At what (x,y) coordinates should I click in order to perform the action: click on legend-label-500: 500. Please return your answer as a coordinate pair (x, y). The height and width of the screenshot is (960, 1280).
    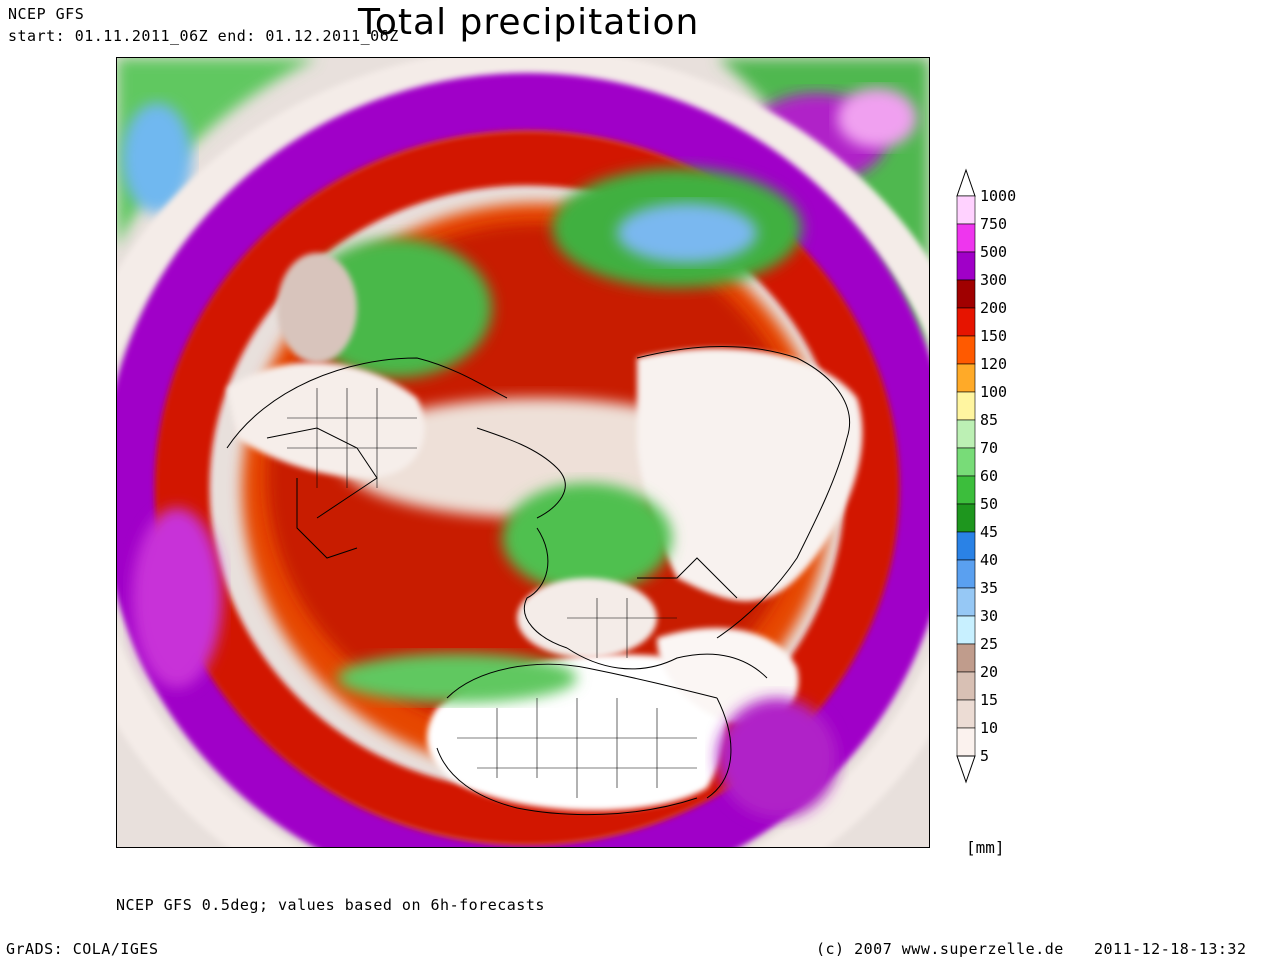
    Looking at the image, I should click on (993, 252).